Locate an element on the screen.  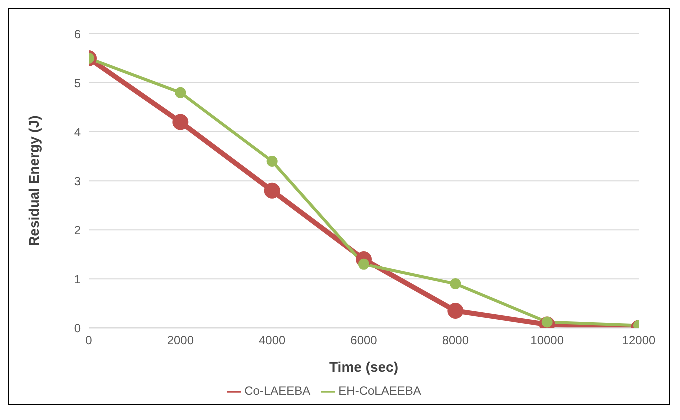
legend-label: EH-CoLAEEBA is located at coordinates (380, 391).